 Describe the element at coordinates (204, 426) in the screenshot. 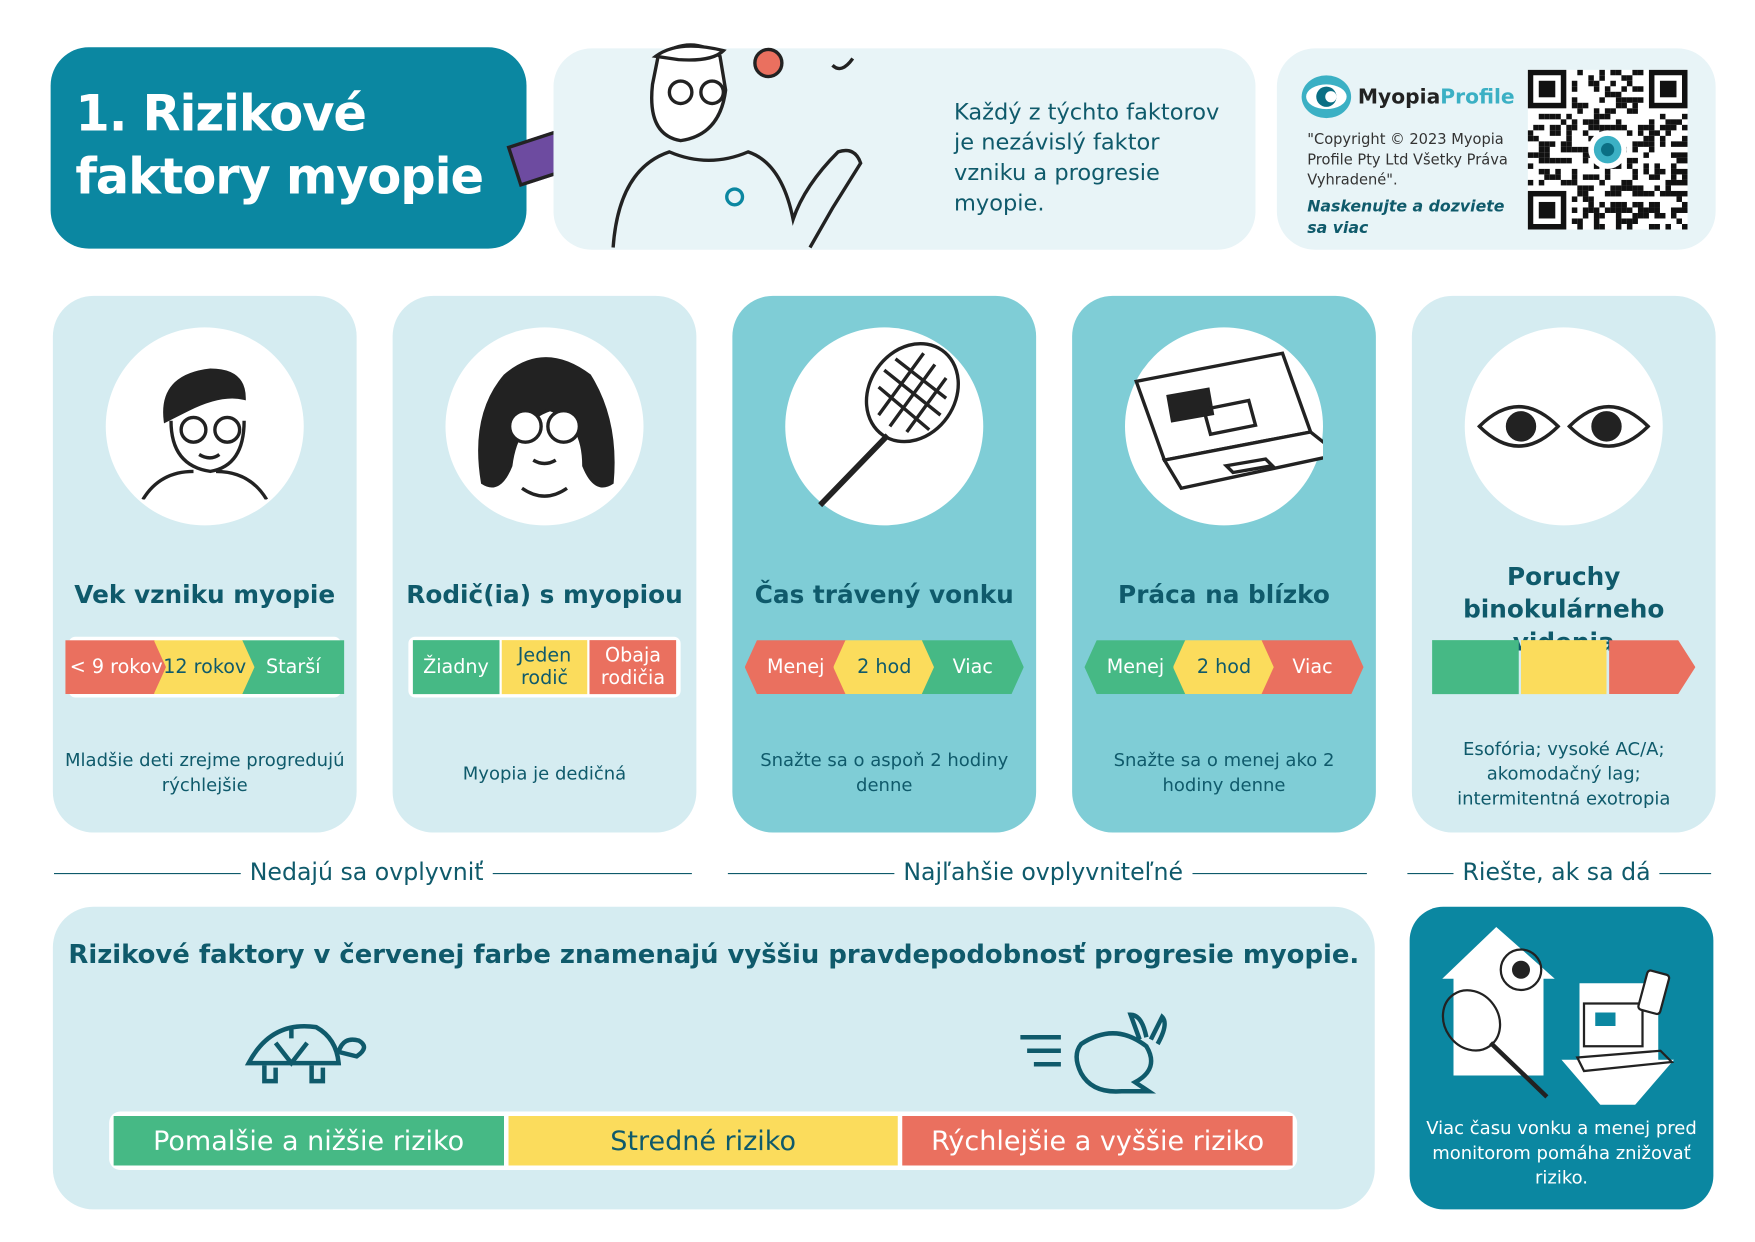

I see `child-with-glasses-icon` at that location.